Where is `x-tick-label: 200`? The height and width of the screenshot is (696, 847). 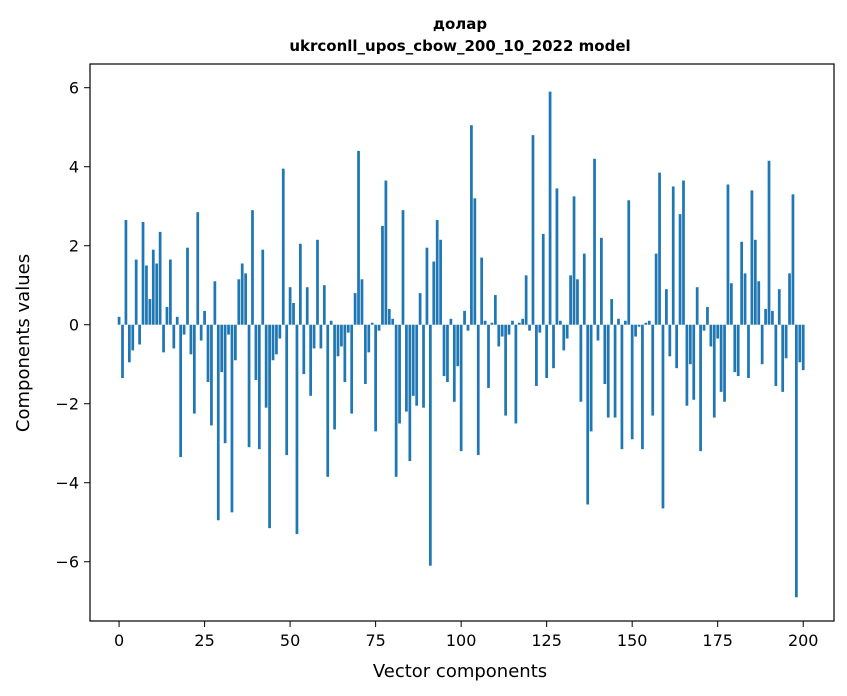 x-tick-label: 200 is located at coordinates (803, 640).